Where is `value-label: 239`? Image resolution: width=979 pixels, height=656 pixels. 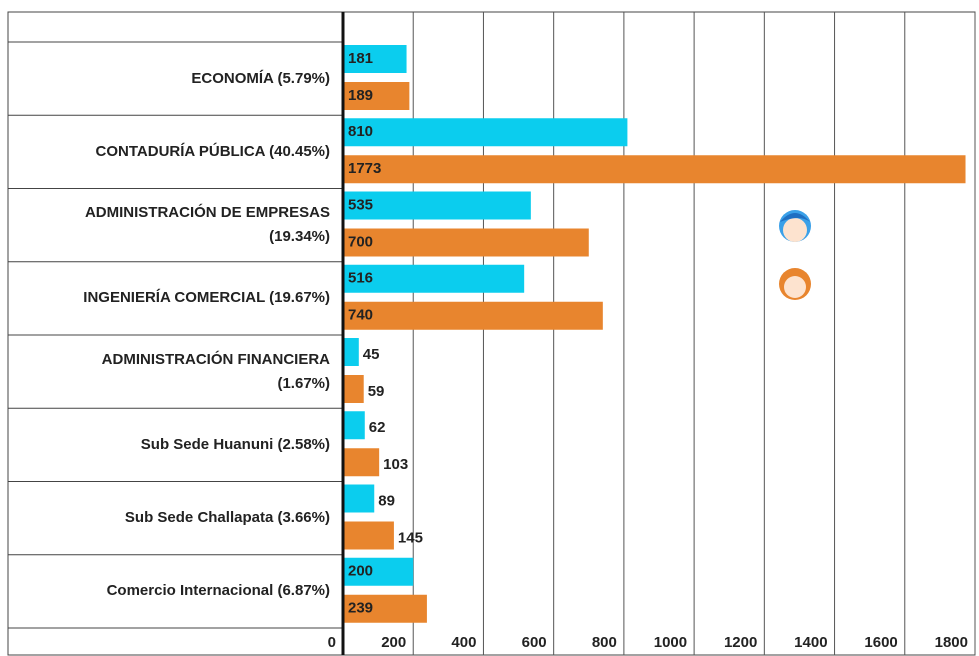
value-label: 239 is located at coordinates (360, 608).